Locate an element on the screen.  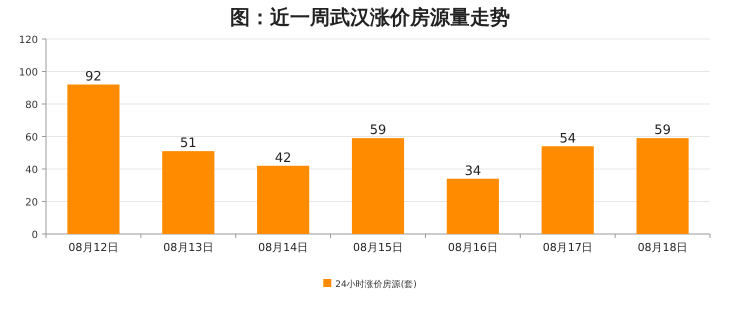
x-tick-label: 08月14日 is located at coordinates (283, 247).